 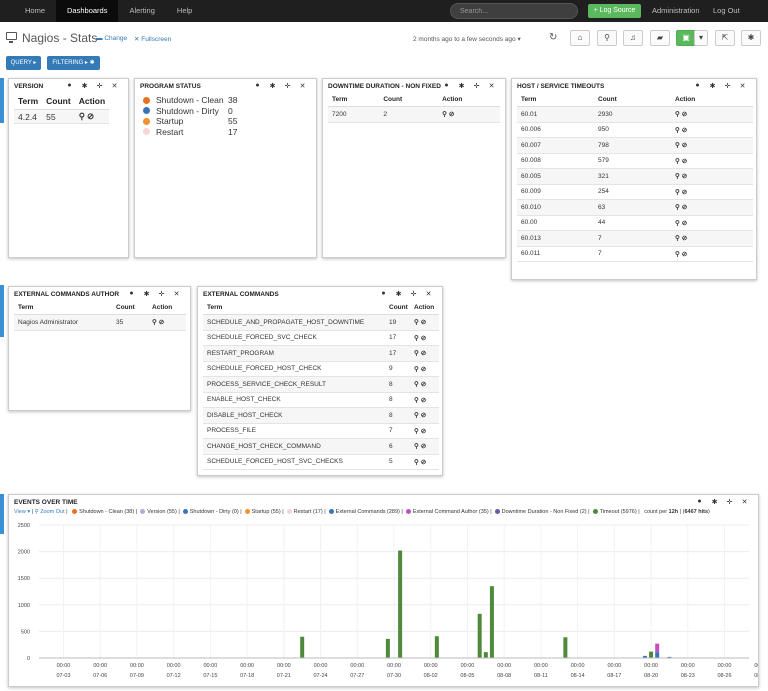 What do you see at coordinates (73, 63) in the screenshot?
I see `filtering-button: FILTERING ▸ ✱` at bounding box center [73, 63].